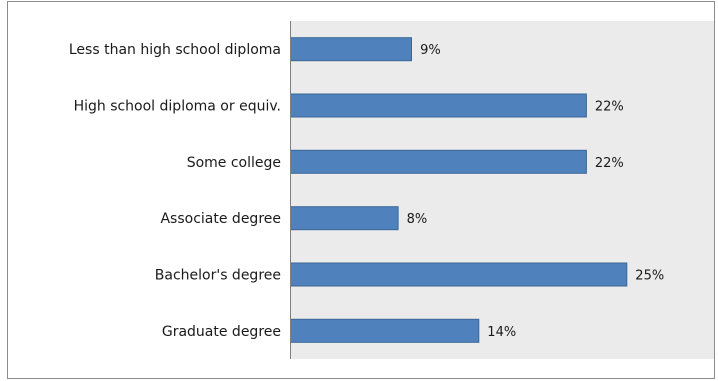  I want to click on data-label: 25%, so click(649, 276).